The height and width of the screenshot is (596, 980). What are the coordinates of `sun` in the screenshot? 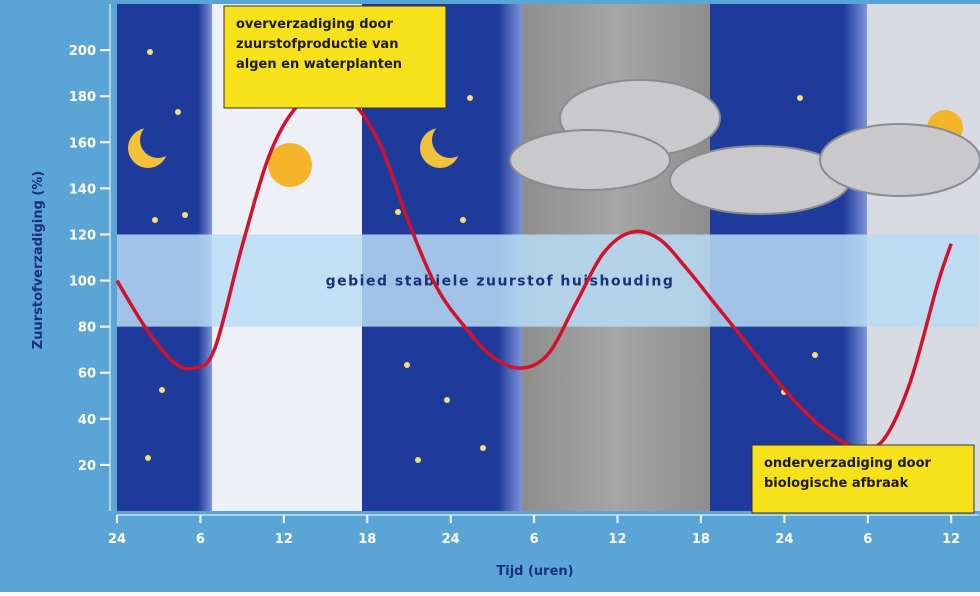 It's located at (290, 165).